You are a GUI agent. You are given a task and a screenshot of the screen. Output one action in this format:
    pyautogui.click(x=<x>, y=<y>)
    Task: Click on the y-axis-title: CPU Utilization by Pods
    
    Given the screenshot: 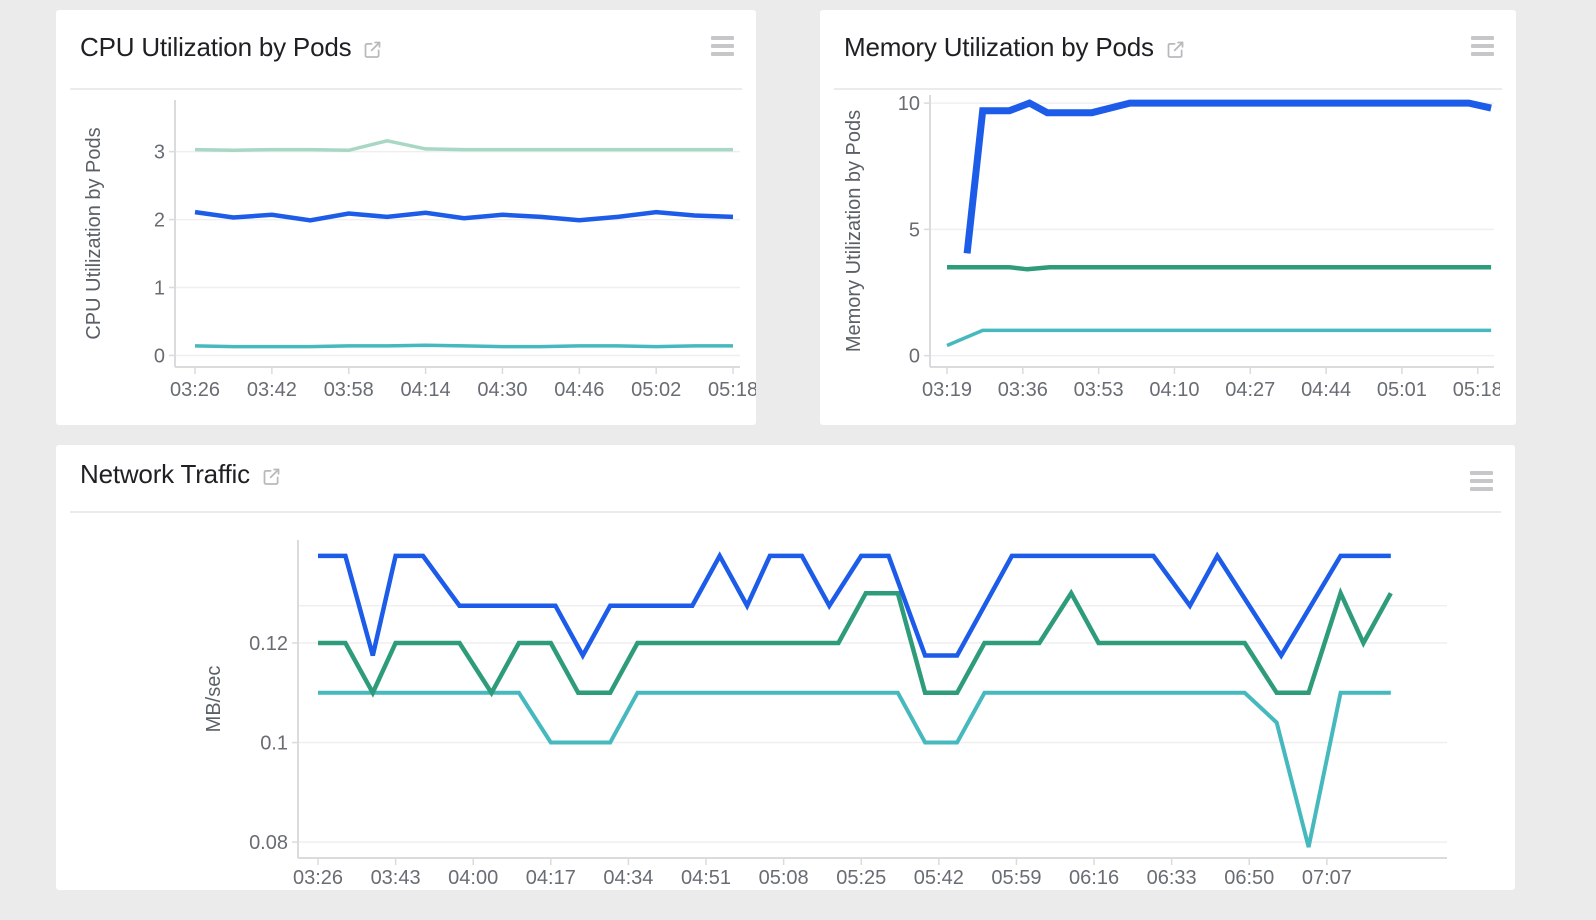 What is the action you would take?
    pyautogui.click(x=94, y=233)
    